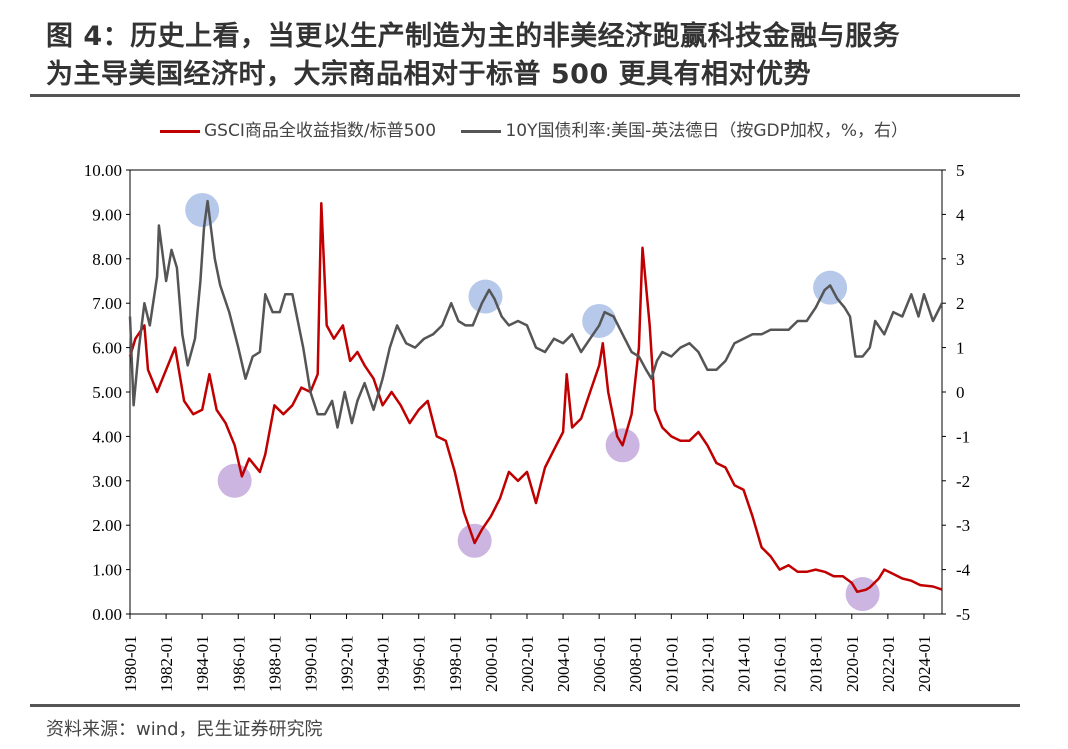 The height and width of the screenshot is (749, 1068). Describe the element at coordinates (455, 663) in the screenshot. I see `x-tick-label: 1998-01` at that location.